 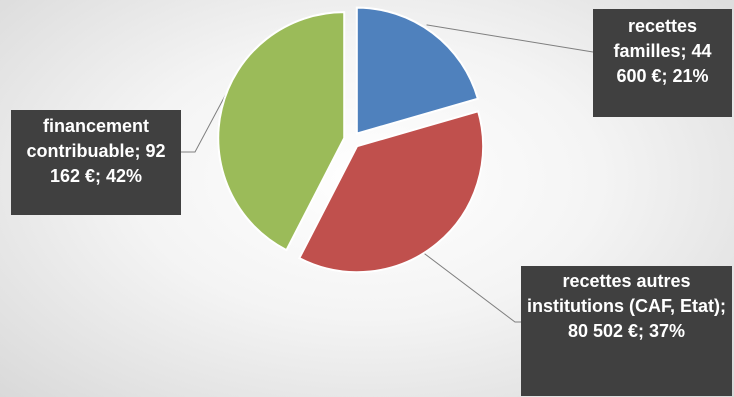 I want to click on leader-line-recettes-autres-institutions, so click(x=469, y=286).